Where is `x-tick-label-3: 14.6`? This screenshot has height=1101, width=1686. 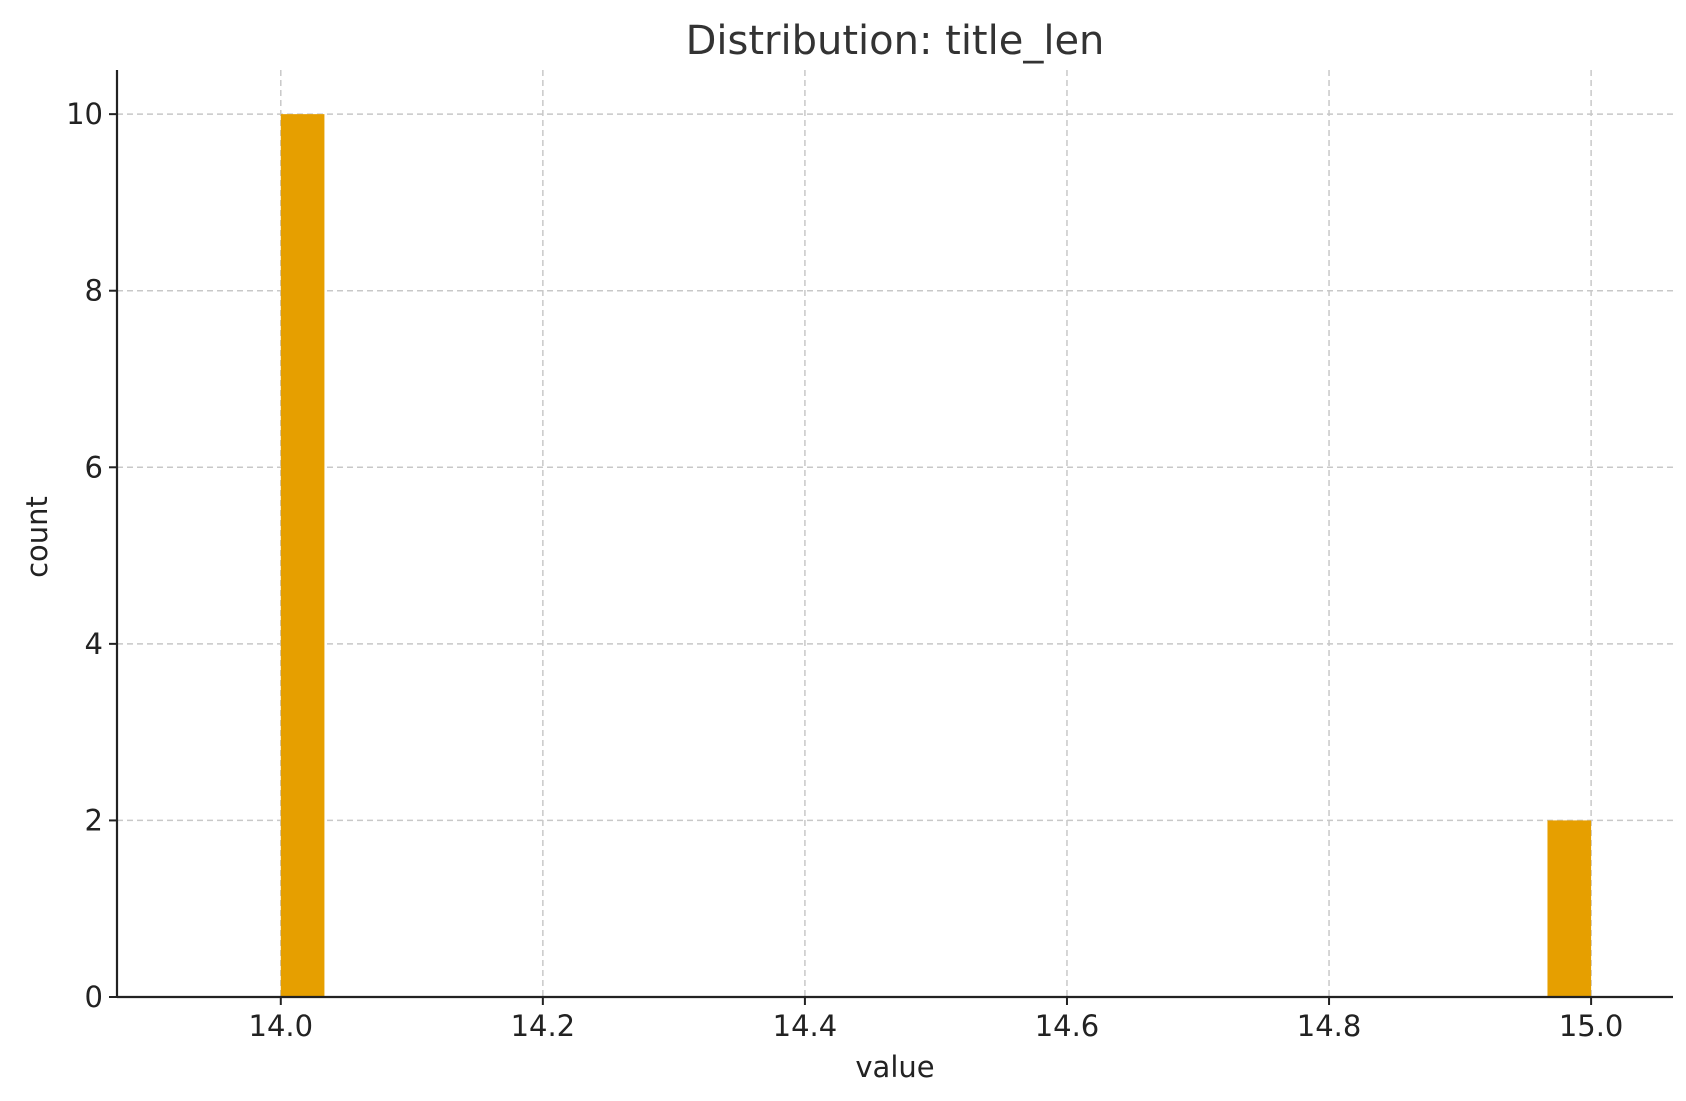
x-tick-label-3: 14.6 is located at coordinates (1067, 1026).